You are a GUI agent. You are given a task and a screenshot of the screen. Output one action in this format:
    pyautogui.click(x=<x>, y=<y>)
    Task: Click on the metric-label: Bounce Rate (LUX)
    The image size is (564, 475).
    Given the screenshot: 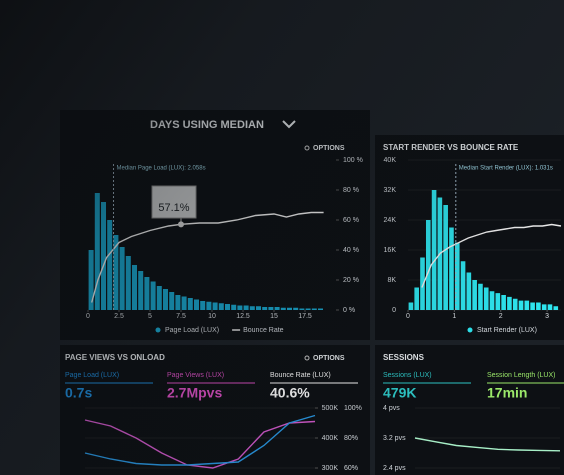 What is the action you would take?
    pyautogui.click(x=300, y=375)
    